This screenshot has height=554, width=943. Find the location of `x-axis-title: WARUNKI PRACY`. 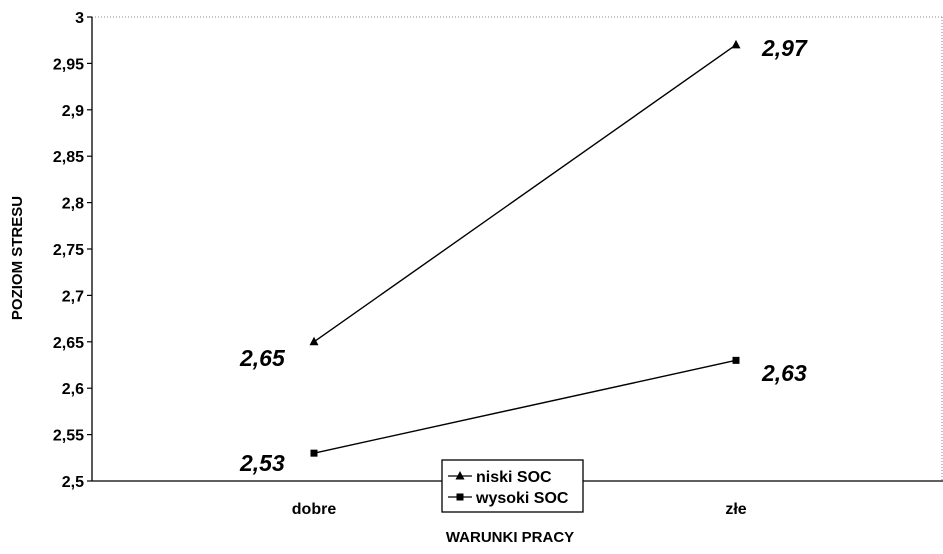

x-axis-title: WARUNKI PRACY is located at coordinates (510, 537).